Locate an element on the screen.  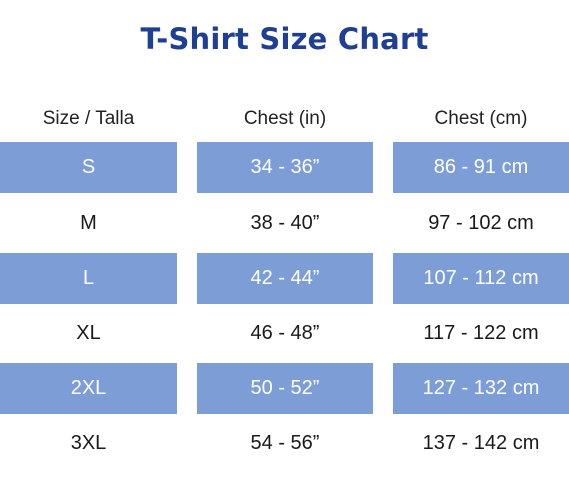
chest-cm-cell-3xl: 137 - 142 cm is located at coordinates (481, 443).